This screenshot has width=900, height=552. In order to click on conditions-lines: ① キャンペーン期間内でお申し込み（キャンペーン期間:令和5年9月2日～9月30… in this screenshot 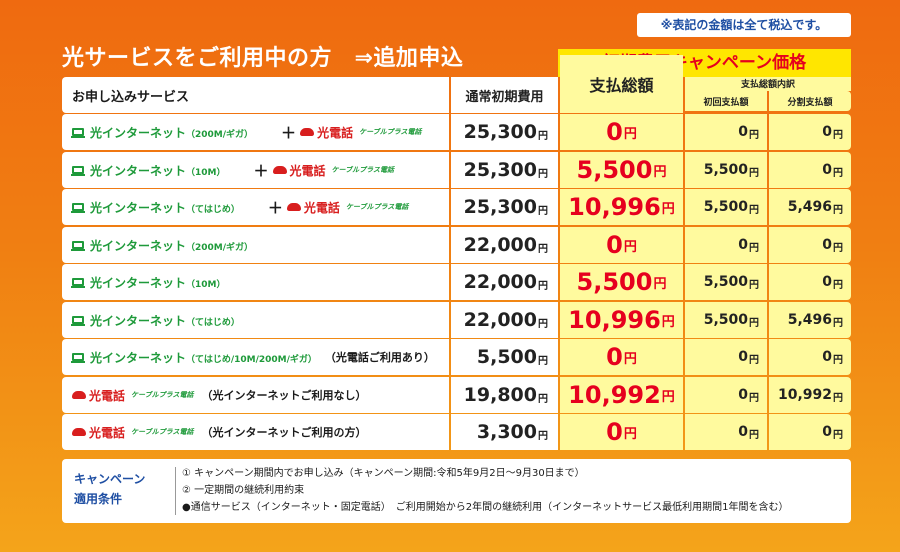, I will do `click(485, 490)`.